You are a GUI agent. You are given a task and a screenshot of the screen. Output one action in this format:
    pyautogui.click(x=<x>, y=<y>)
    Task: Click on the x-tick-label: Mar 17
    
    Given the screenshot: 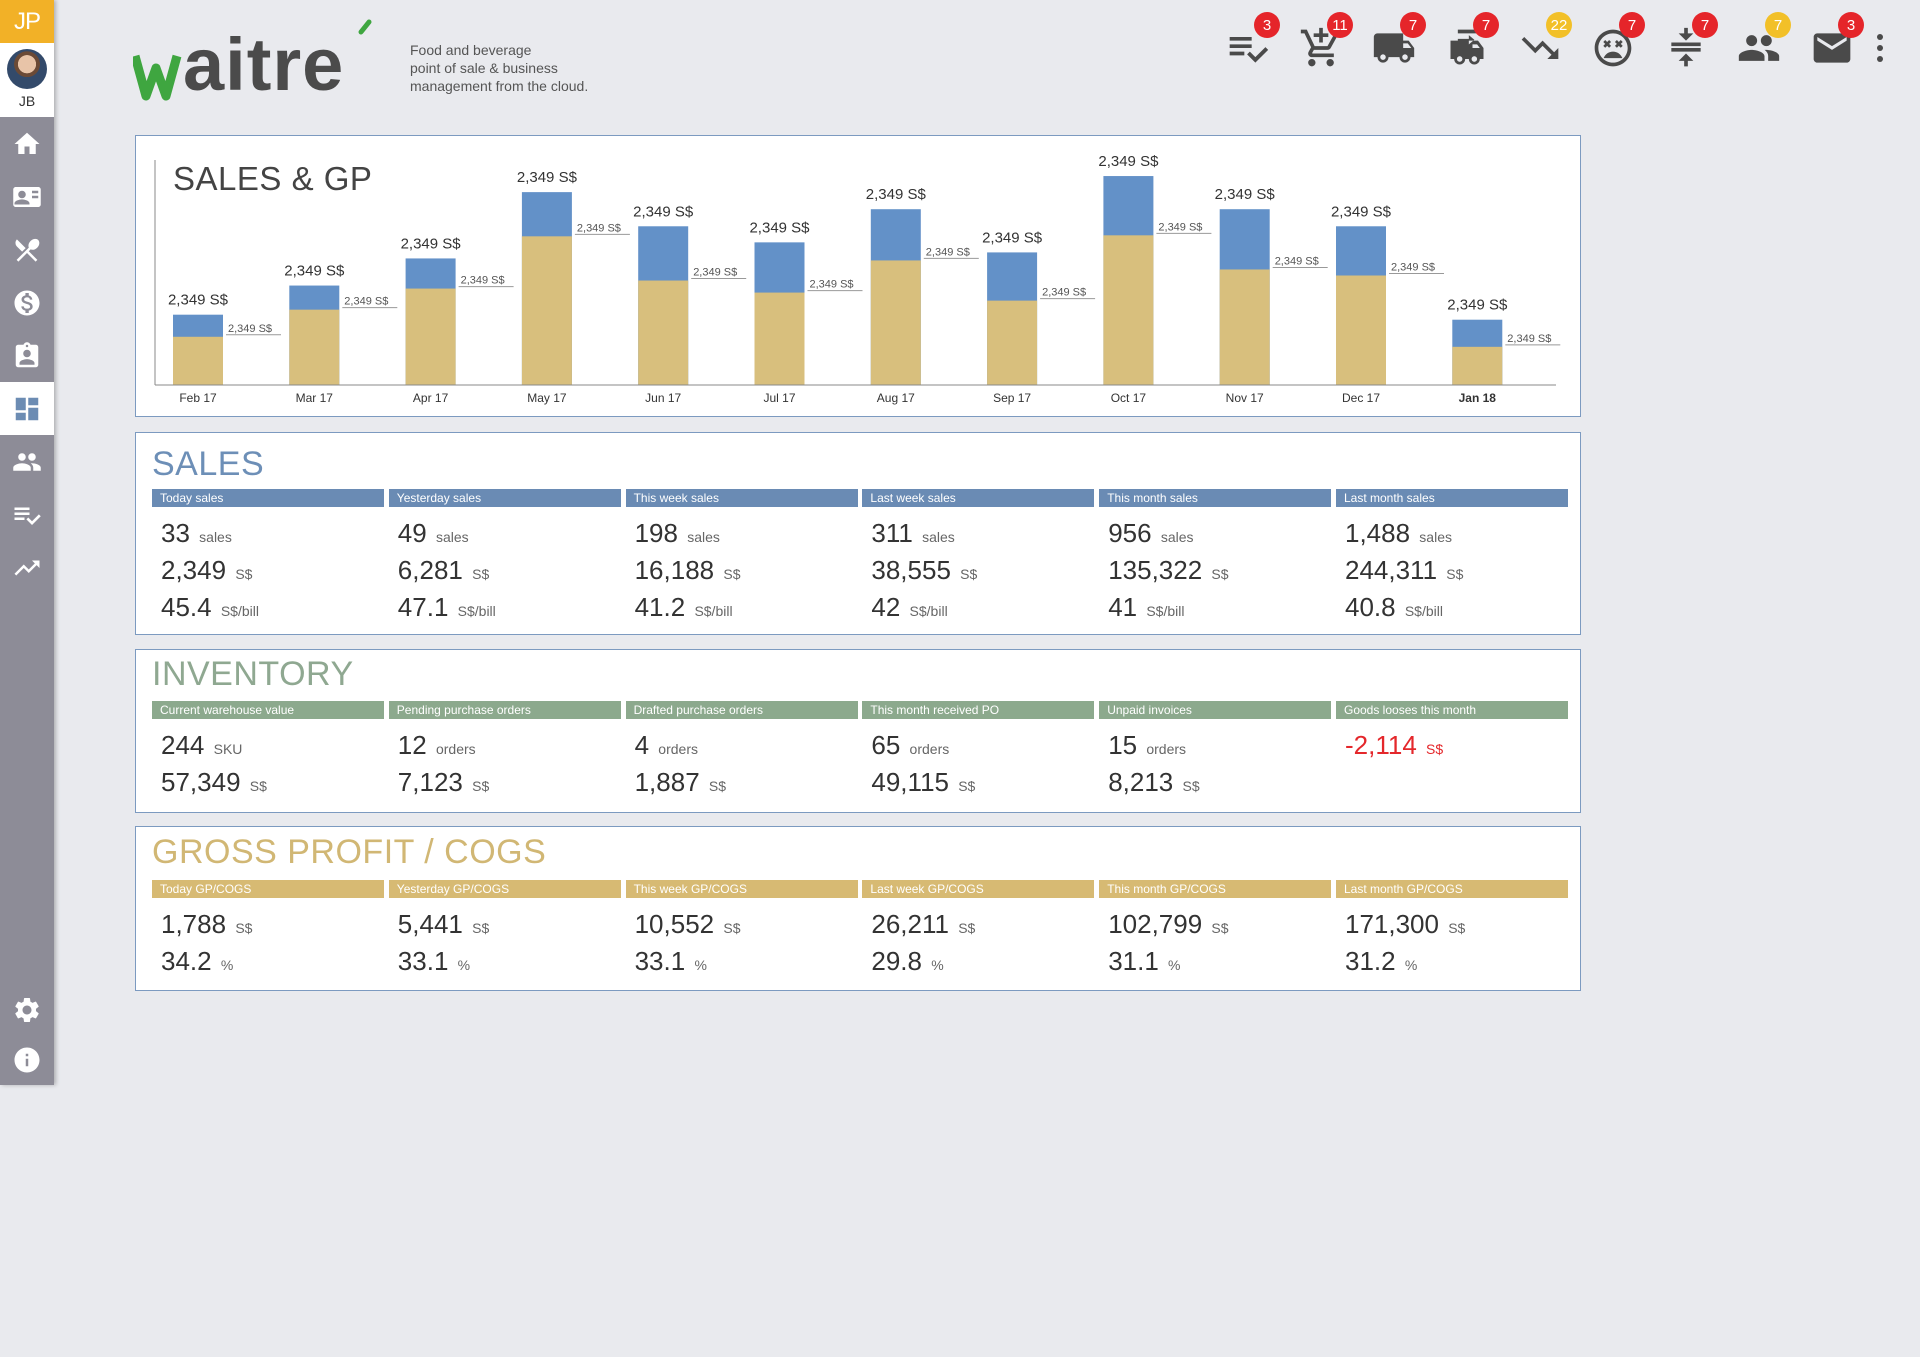 What is the action you would take?
    pyautogui.click(x=315, y=398)
    